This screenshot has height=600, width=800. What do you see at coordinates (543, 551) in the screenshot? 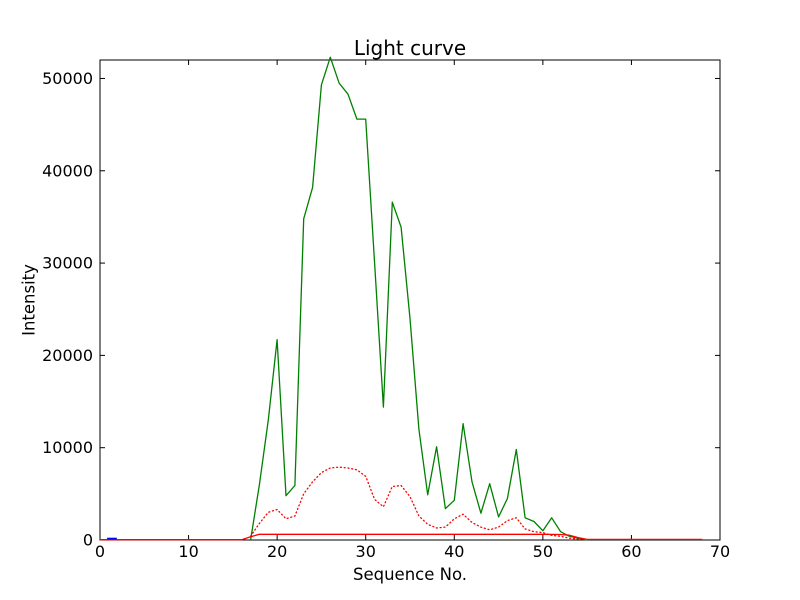
I see `x-tick-label: 50` at bounding box center [543, 551].